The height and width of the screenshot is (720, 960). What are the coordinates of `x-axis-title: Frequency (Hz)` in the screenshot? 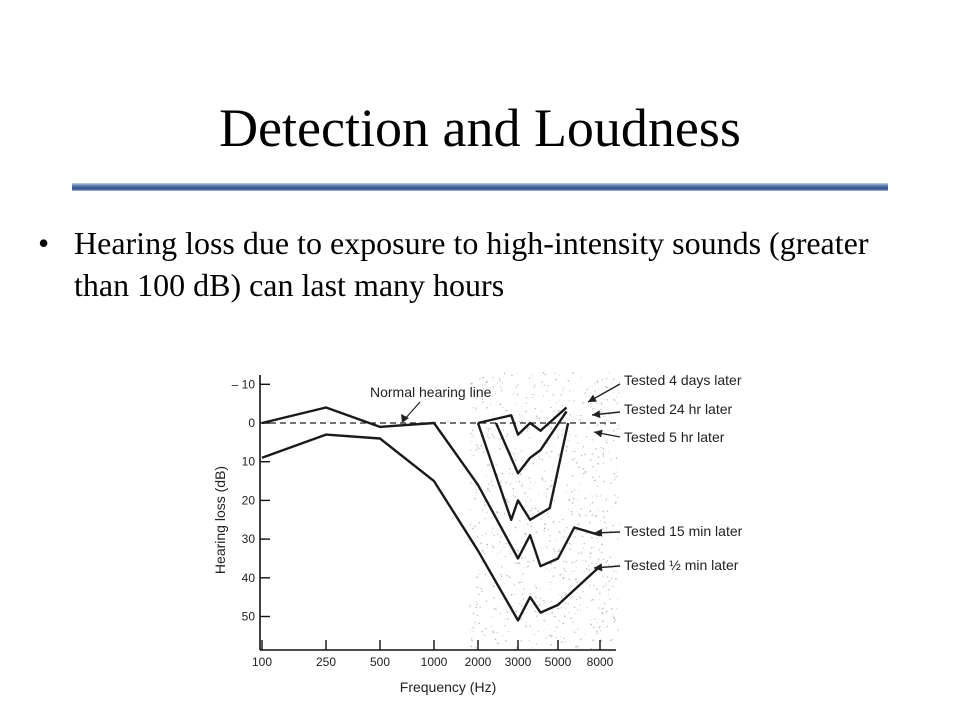 It's located at (448, 687).